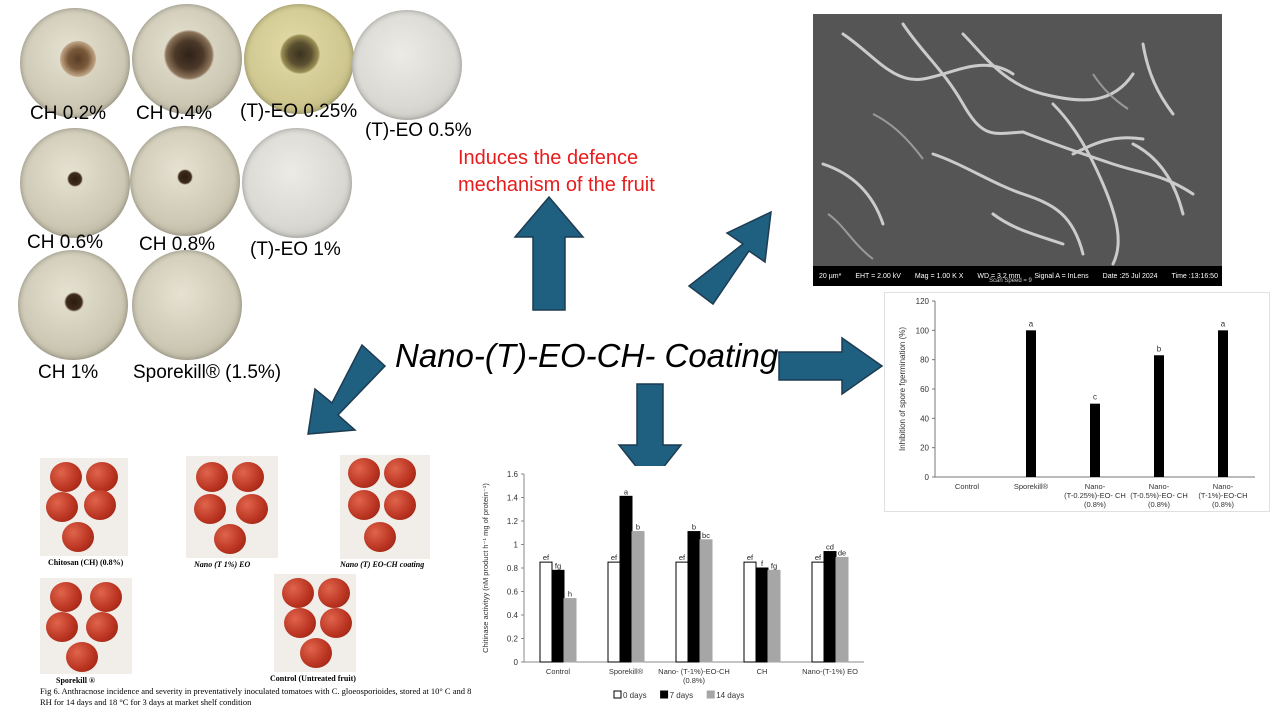 This screenshot has width=1280, height=720. Describe the element at coordinates (729, 258) in the screenshot. I see `arrow-up-right-icon` at that location.